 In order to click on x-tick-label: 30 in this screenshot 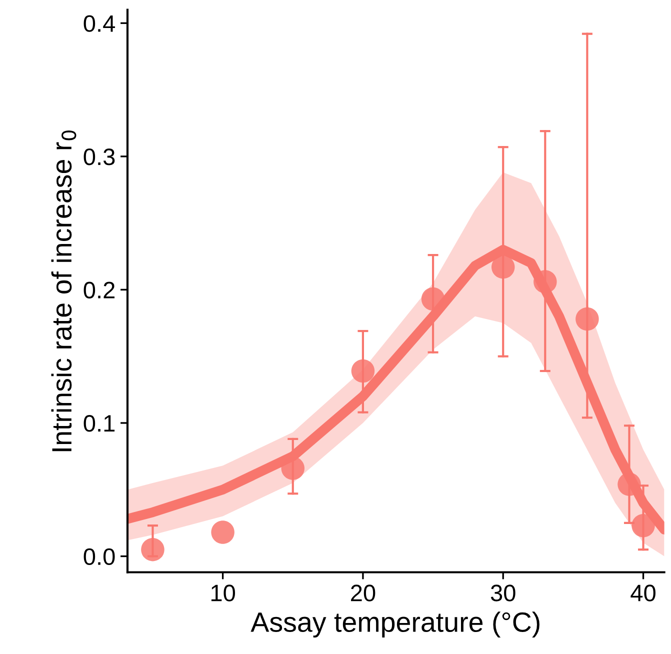, I will do `click(503, 593)`.